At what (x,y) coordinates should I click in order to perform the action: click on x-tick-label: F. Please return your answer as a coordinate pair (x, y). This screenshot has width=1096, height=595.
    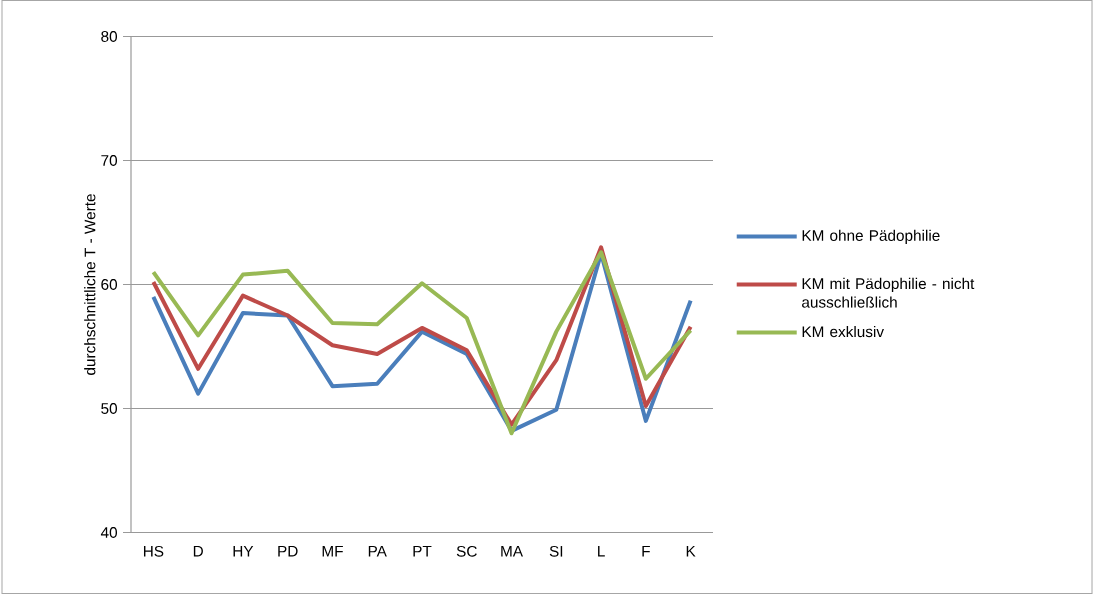
    Looking at the image, I should click on (646, 551).